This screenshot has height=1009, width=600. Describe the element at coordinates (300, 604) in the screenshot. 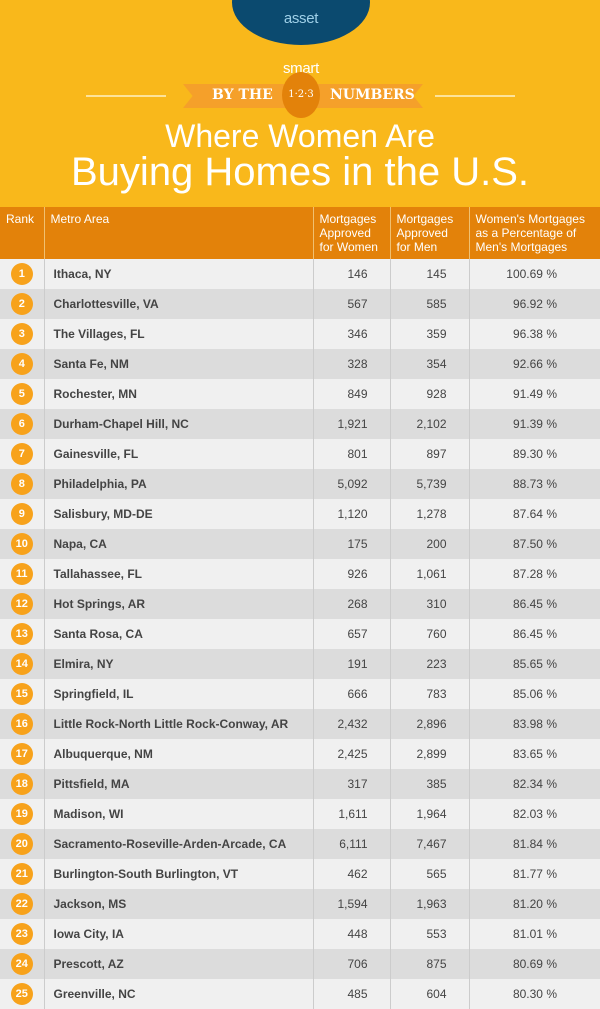

I see `table-row: 12 Hot Springs, AR 268 310 86.45 %` at that location.